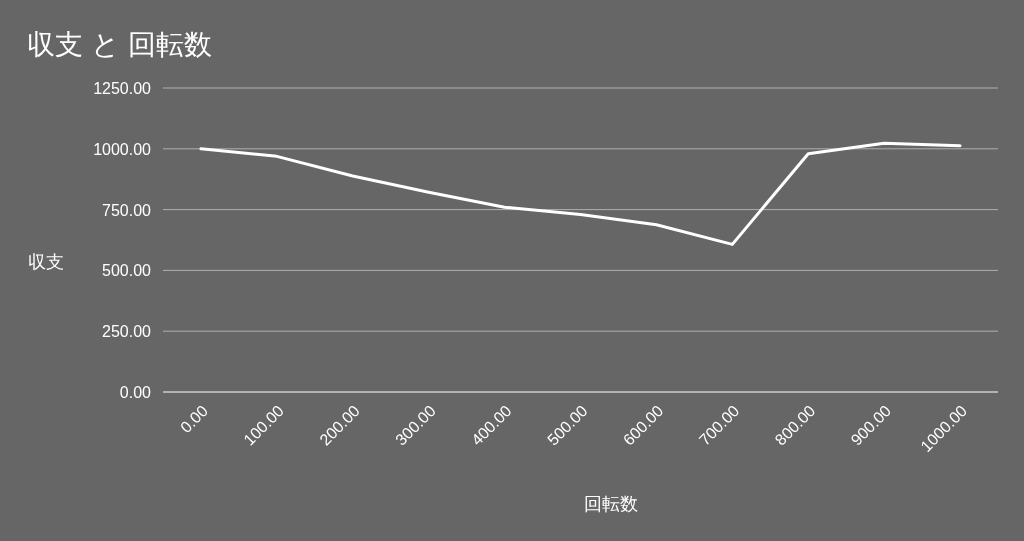 The width and height of the screenshot is (1024, 541). I want to click on y-tick-label: 0.00, so click(135, 392).